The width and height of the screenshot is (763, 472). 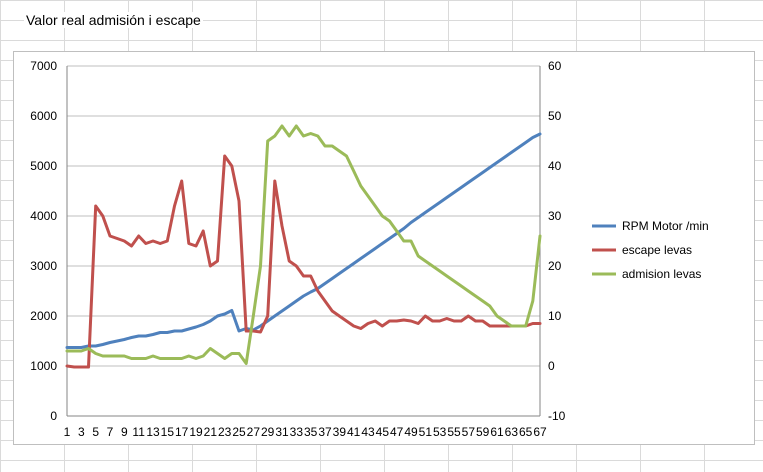 I want to click on left-tick-label: 2000, so click(x=43, y=316).